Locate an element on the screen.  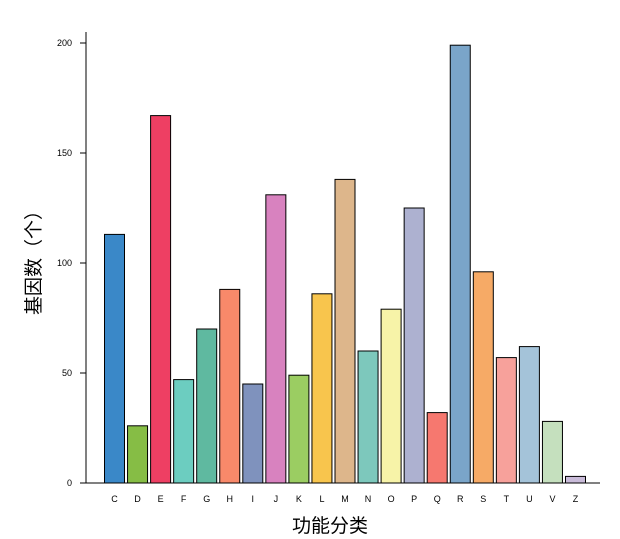
bar-D is located at coordinates (138, 454).